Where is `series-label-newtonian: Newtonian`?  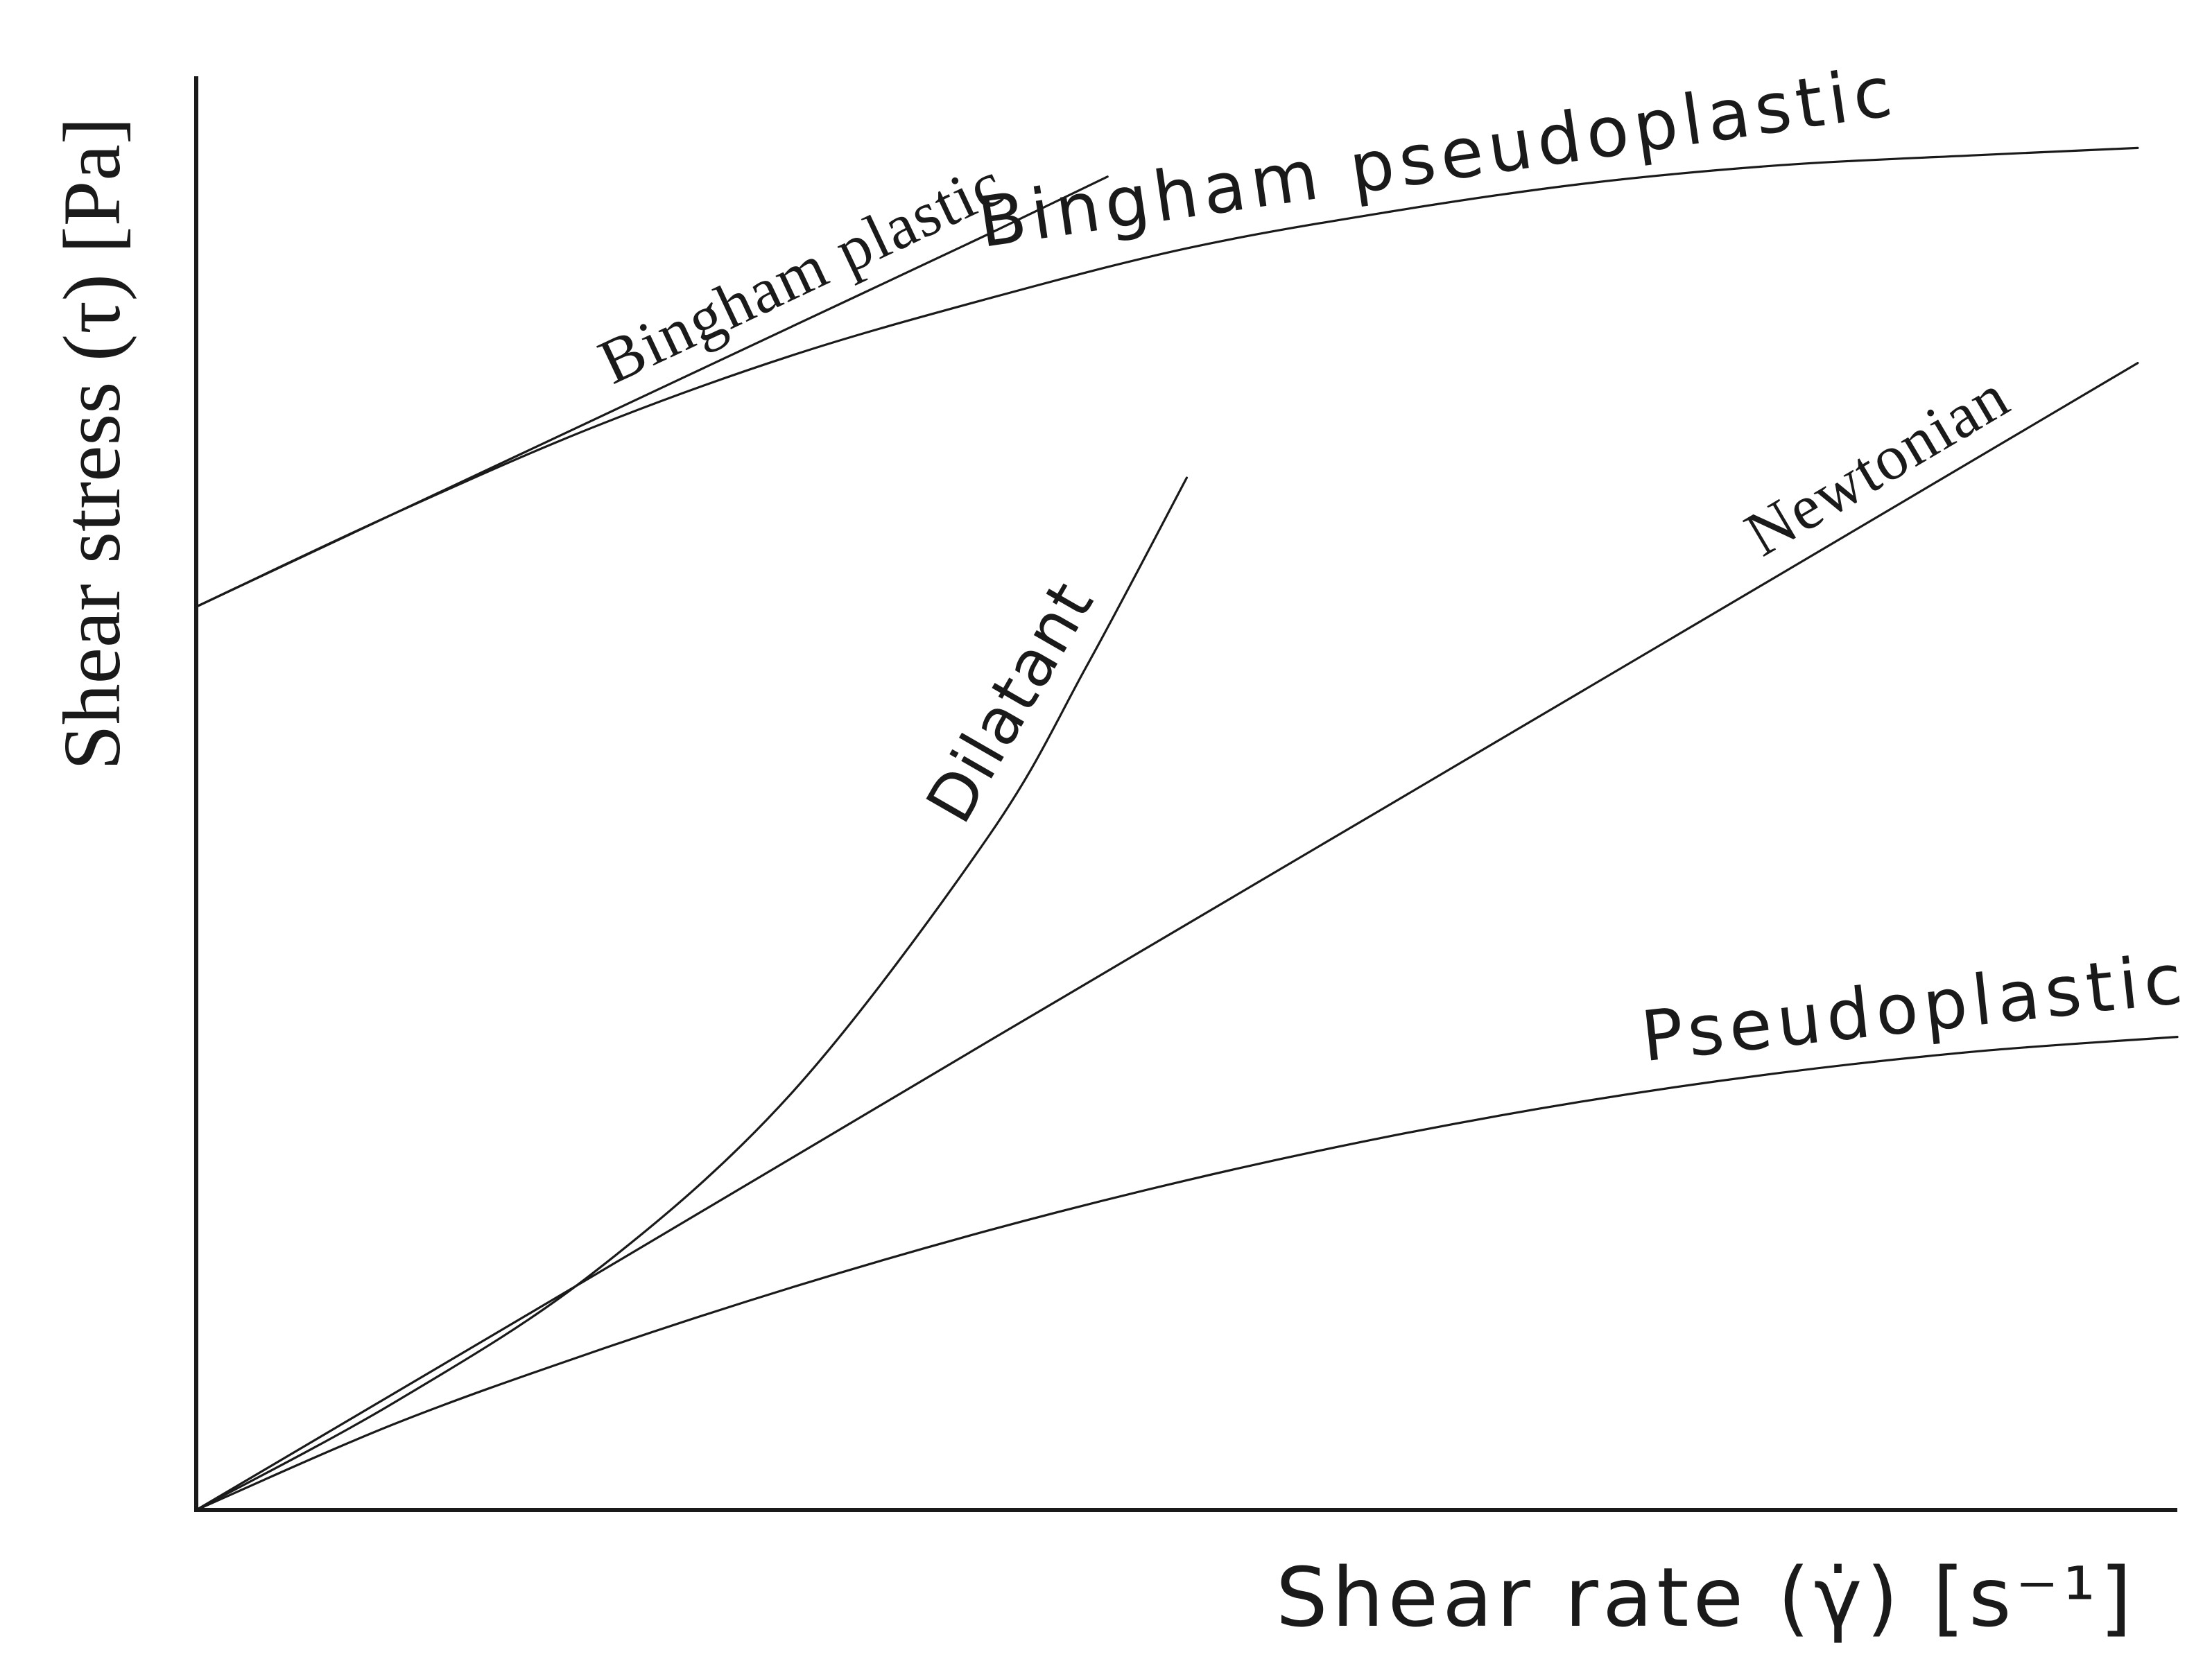 series-label-newtonian: Newtonian is located at coordinates (1877, 464).